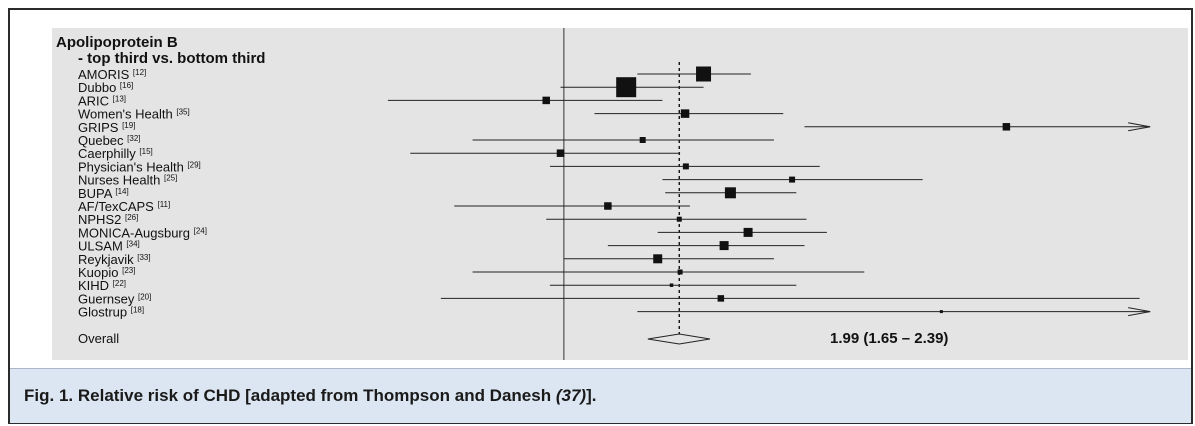 The width and height of the screenshot is (1195, 426). What do you see at coordinates (414, 74) in the screenshot?
I see `study-row-amoris: AMORIS [12]` at bounding box center [414, 74].